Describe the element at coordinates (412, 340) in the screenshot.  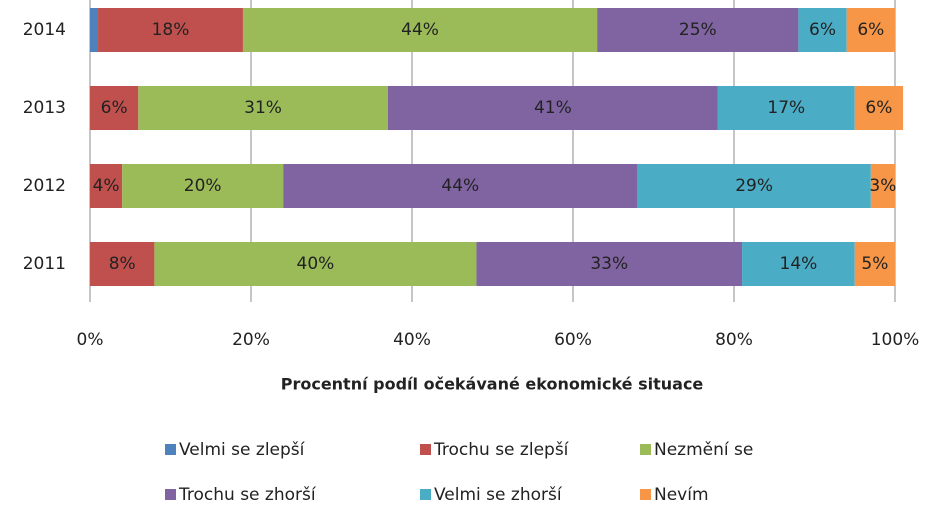
I see `x-tick-label: 40%` at that location.